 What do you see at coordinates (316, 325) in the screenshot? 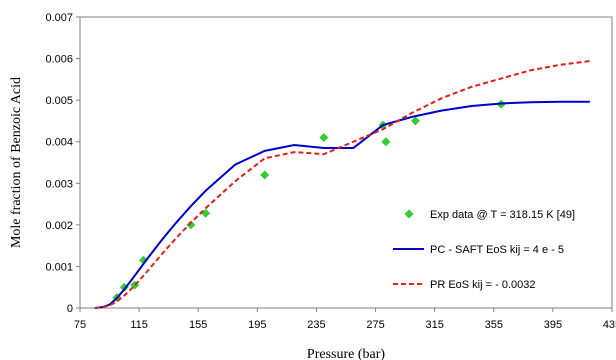
I see `x-tick-label: 235` at bounding box center [316, 325].